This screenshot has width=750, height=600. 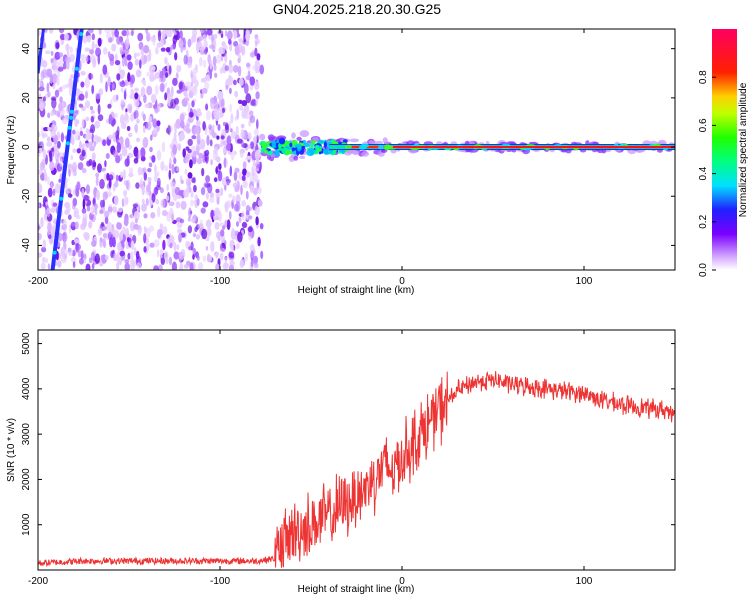 What do you see at coordinates (304, 134) in the screenshot?
I see `signal-halo-speck` at bounding box center [304, 134].